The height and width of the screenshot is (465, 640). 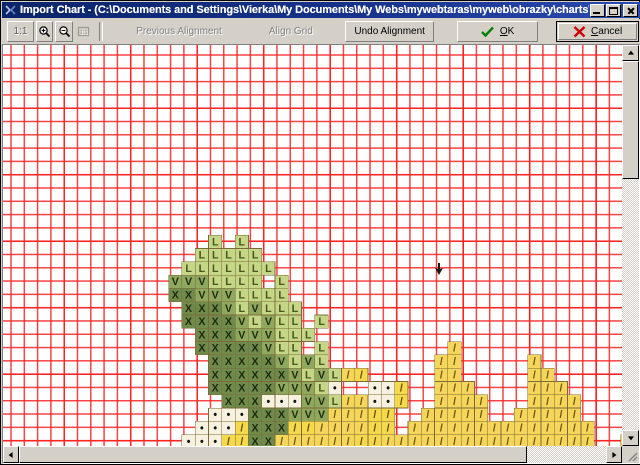 I want to click on title-bar-buttons, so click(x=613, y=10).